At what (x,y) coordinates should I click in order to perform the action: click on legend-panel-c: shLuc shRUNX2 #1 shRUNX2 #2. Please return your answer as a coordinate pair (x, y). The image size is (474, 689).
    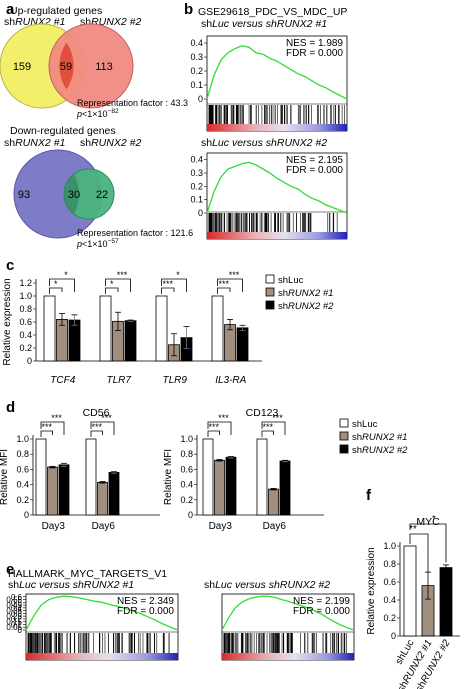
    Looking at the image, I should click on (299, 293).